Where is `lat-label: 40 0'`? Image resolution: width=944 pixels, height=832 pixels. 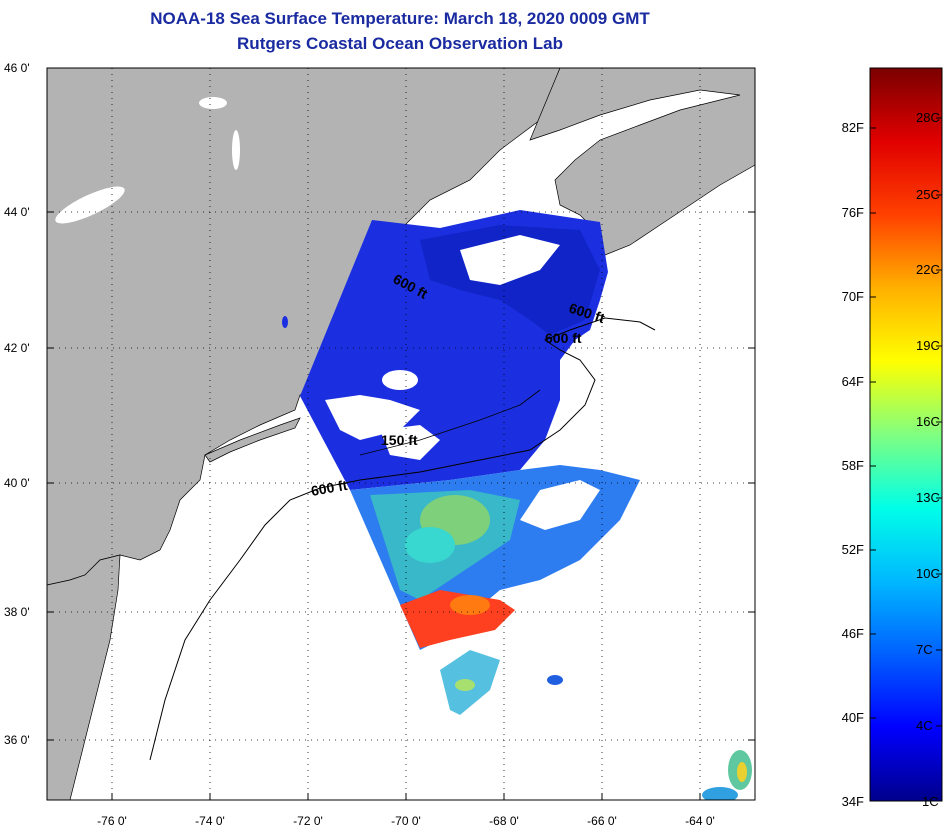
lat-label: 40 0' is located at coordinates (17, 483).